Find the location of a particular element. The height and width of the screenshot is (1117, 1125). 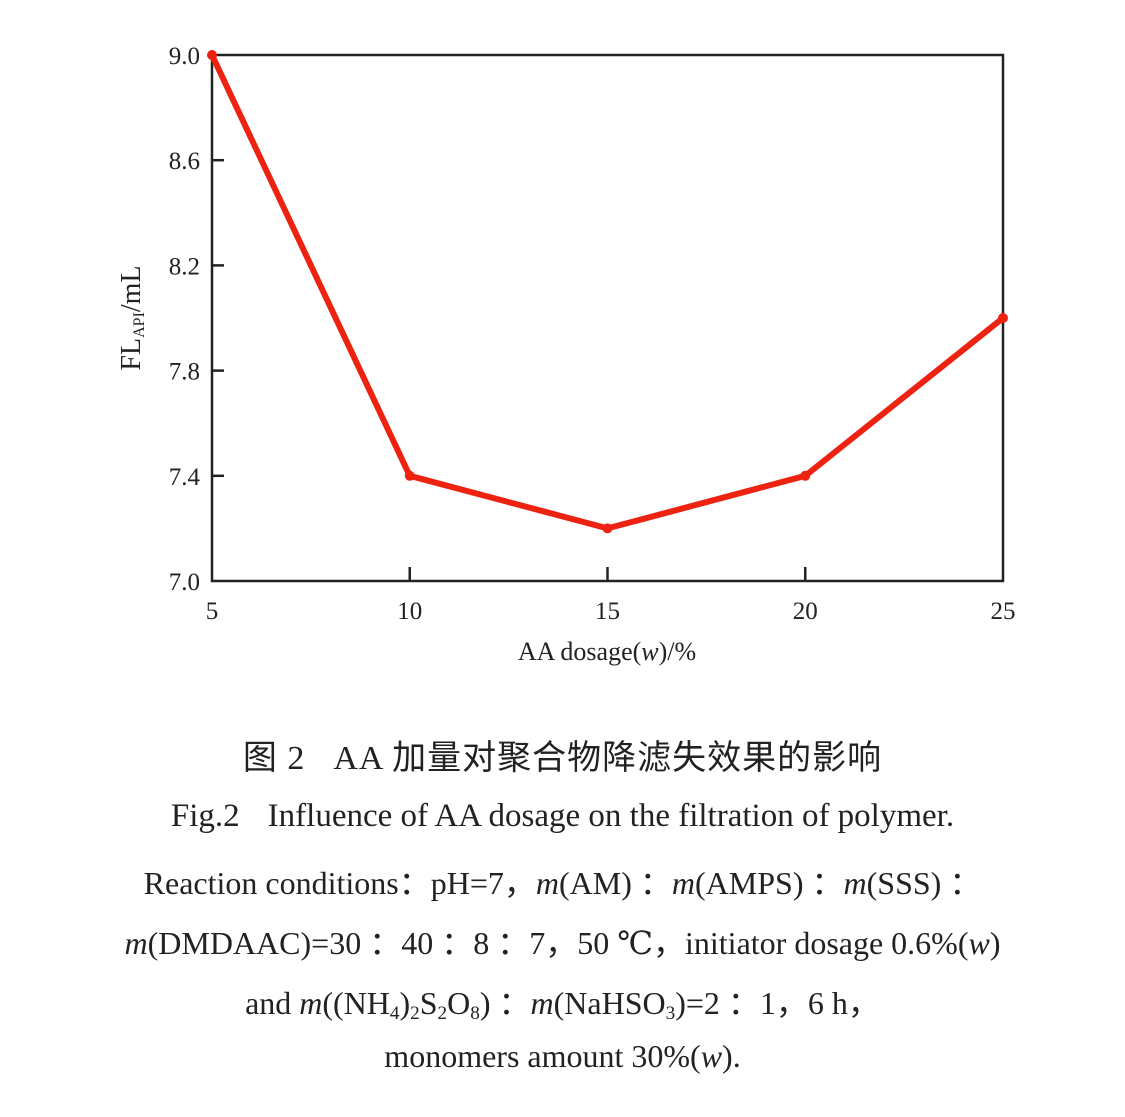

x-tick-label: 10 is located at coordinates (409, 611).